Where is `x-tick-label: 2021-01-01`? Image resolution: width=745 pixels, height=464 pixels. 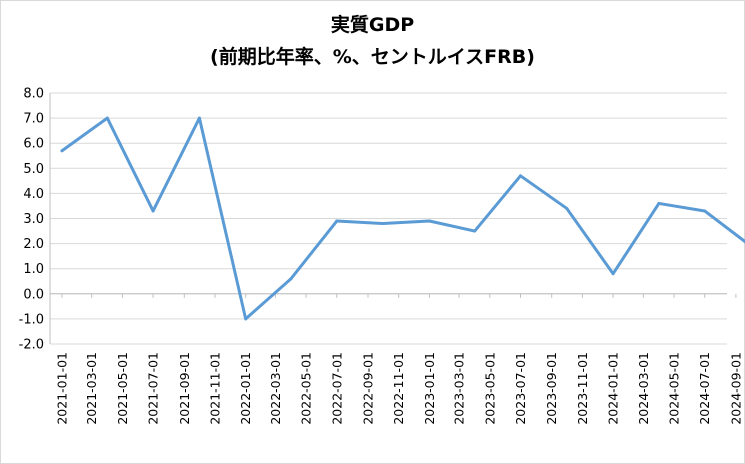 x-tick-label: 2021-01-01 is located at coordinates (62, 388).